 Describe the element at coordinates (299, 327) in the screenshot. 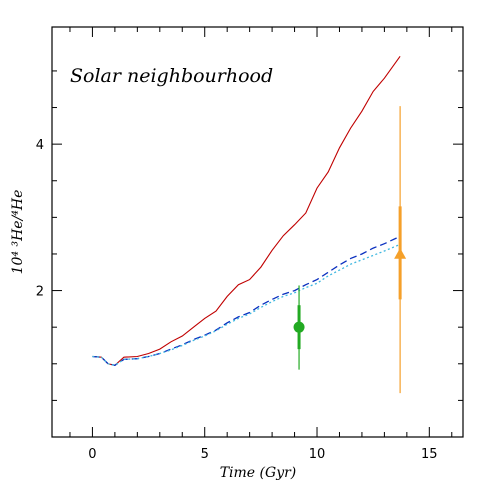

I see `observation-1-marker` at that location.